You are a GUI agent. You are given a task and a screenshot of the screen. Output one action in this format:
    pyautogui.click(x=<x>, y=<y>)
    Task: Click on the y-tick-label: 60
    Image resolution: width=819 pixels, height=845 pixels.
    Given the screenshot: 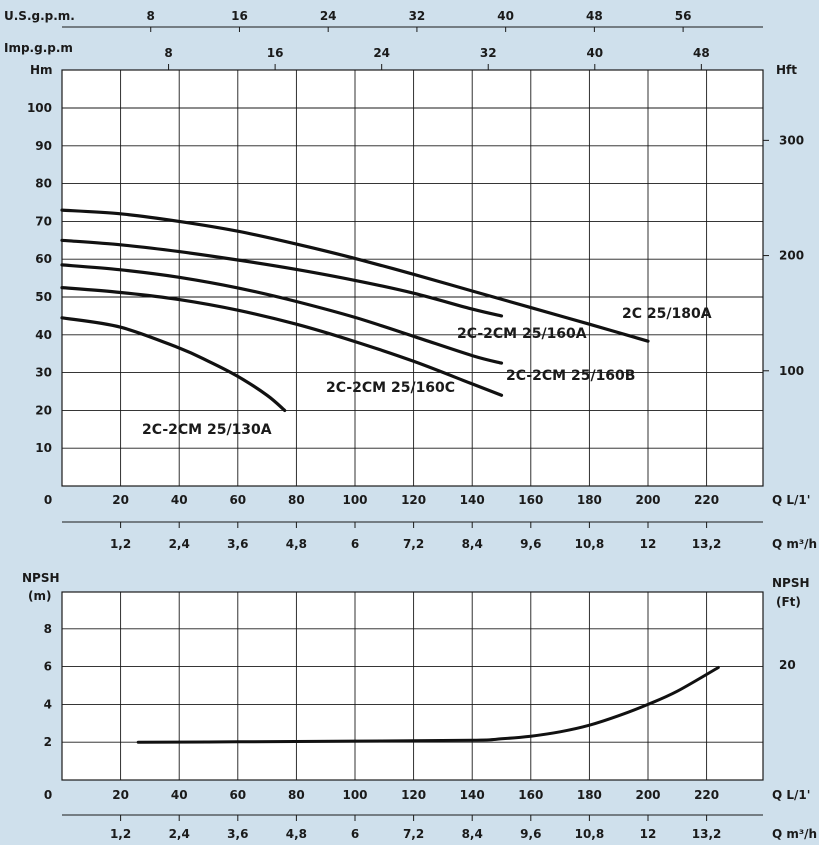 What is the action you would take?
    pyautogui.click(x=43, y=259)
    